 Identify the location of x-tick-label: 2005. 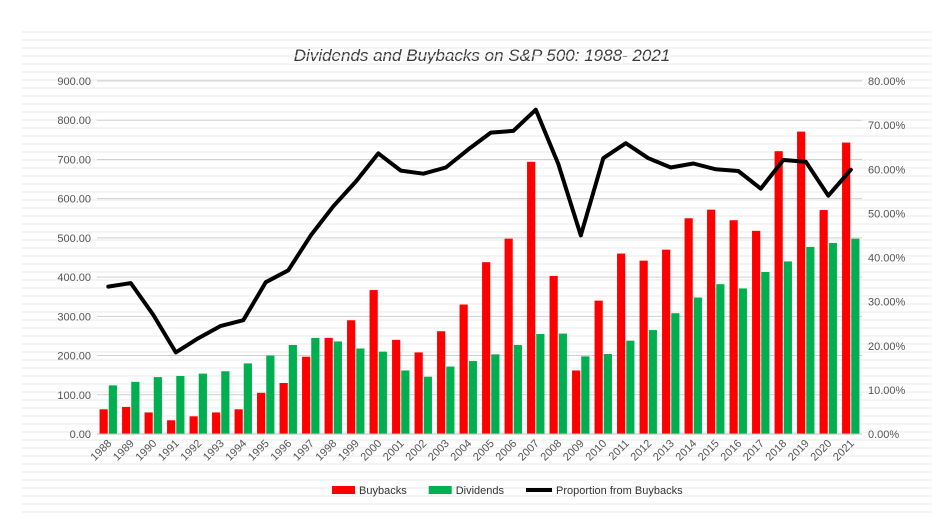
(484, 451).